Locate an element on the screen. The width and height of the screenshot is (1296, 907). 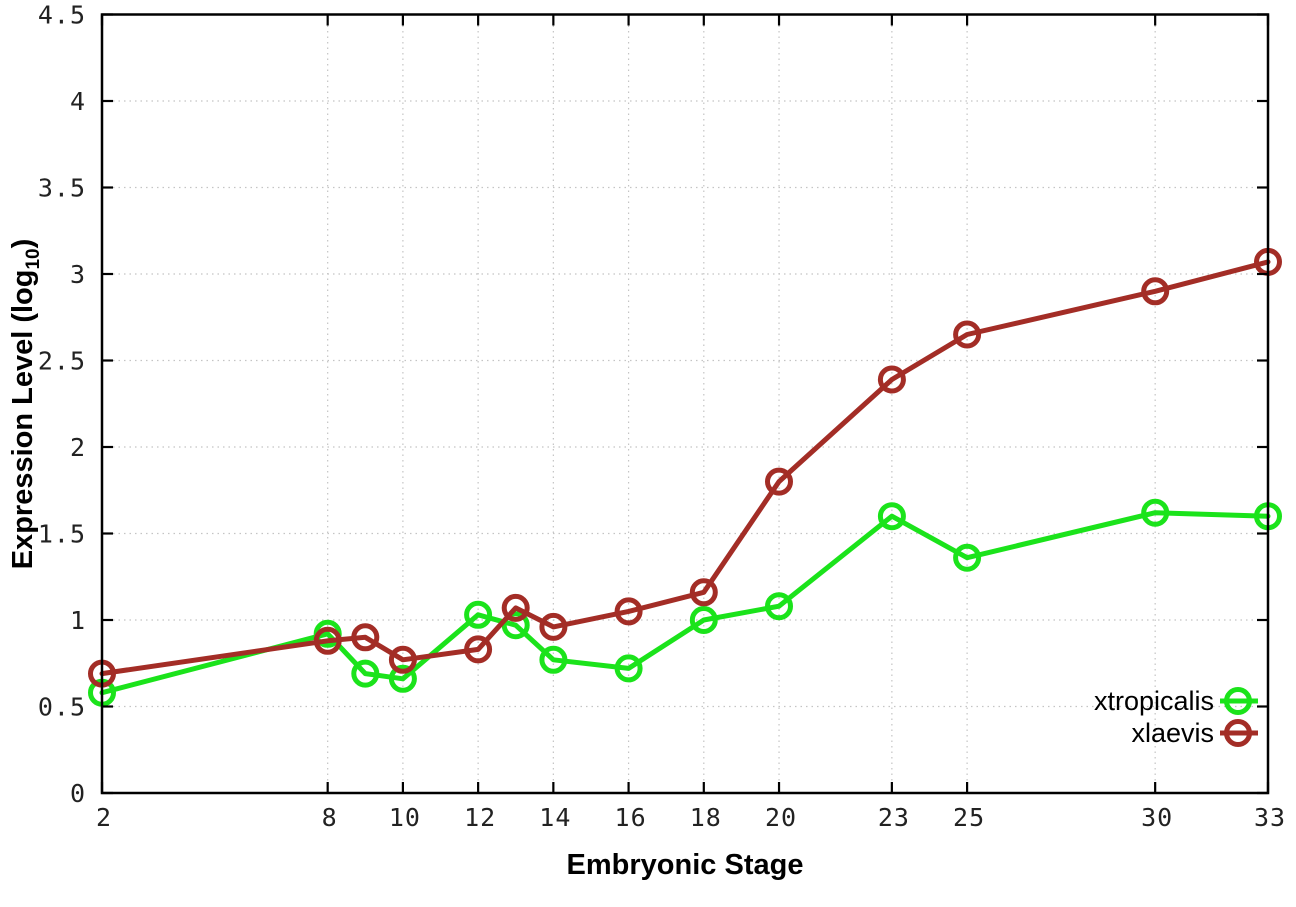
x-tick-label: 2 is located at coordinates (104, 817).